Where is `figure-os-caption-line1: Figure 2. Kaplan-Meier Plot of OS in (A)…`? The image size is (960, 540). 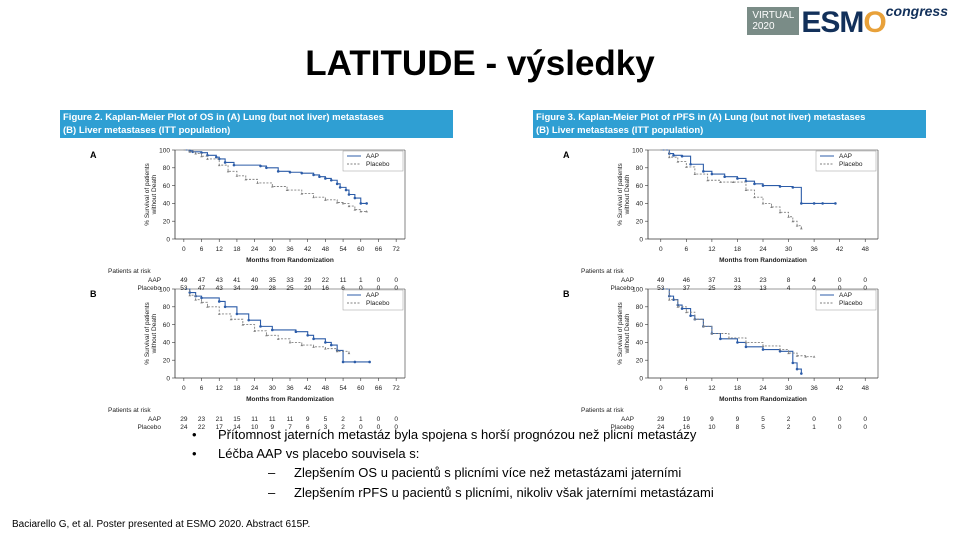
figure-os-caption-line1: Figure 2. Kaplan-Meier Plot of OS in (A)… is located at coordinates (223, 117).